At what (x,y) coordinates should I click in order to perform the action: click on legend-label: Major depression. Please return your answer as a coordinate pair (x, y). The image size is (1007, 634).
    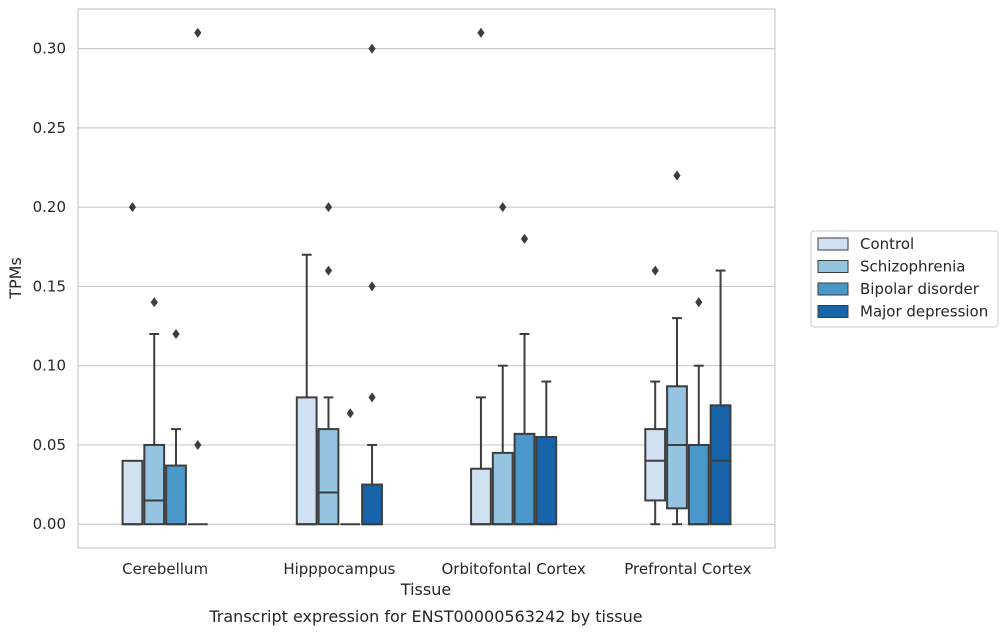
    Looking at the image, I should click on (924, 312).